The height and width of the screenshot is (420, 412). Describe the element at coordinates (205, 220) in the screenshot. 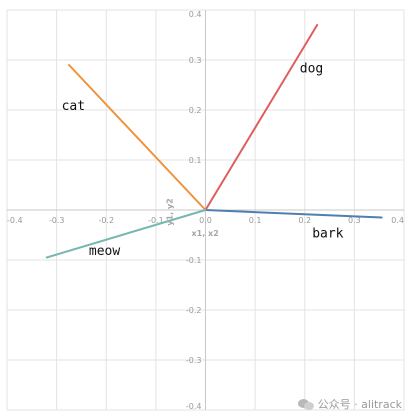

I see `x-tick-label-4: 0.0` at that location.